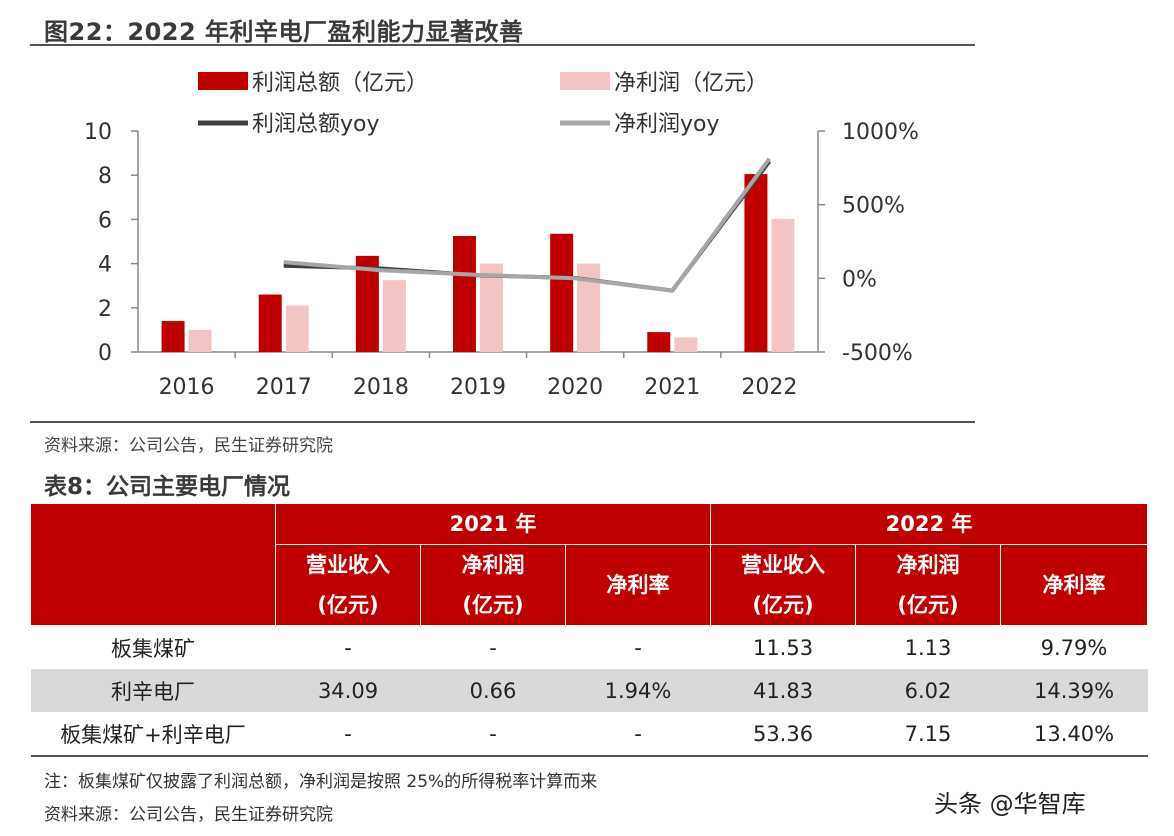 This screenshot has height=836, width=1174. What do you see at coordinates (105, 309) in the screenshot?
I see `y-left-tick-label: 2` at bounding box center [105, 309].